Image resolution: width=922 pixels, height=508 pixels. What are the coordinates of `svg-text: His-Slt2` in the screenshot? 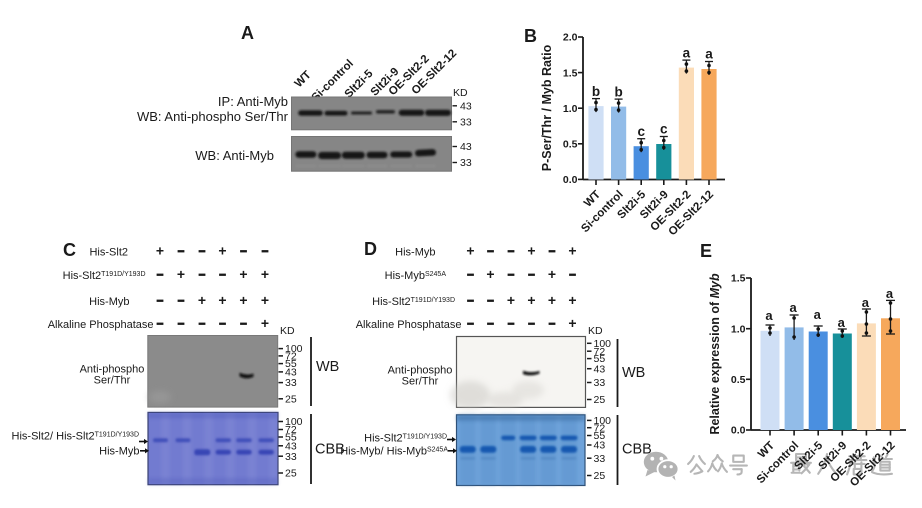 It's located at (108, 253).